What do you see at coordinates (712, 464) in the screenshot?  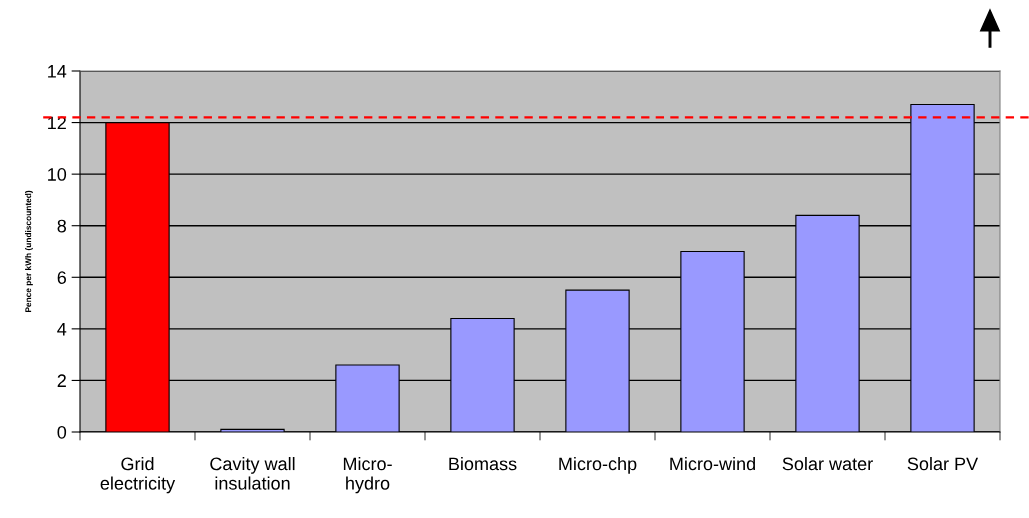 I see `x-tick-label: Micro-wind` at bounding box center [712, 464].